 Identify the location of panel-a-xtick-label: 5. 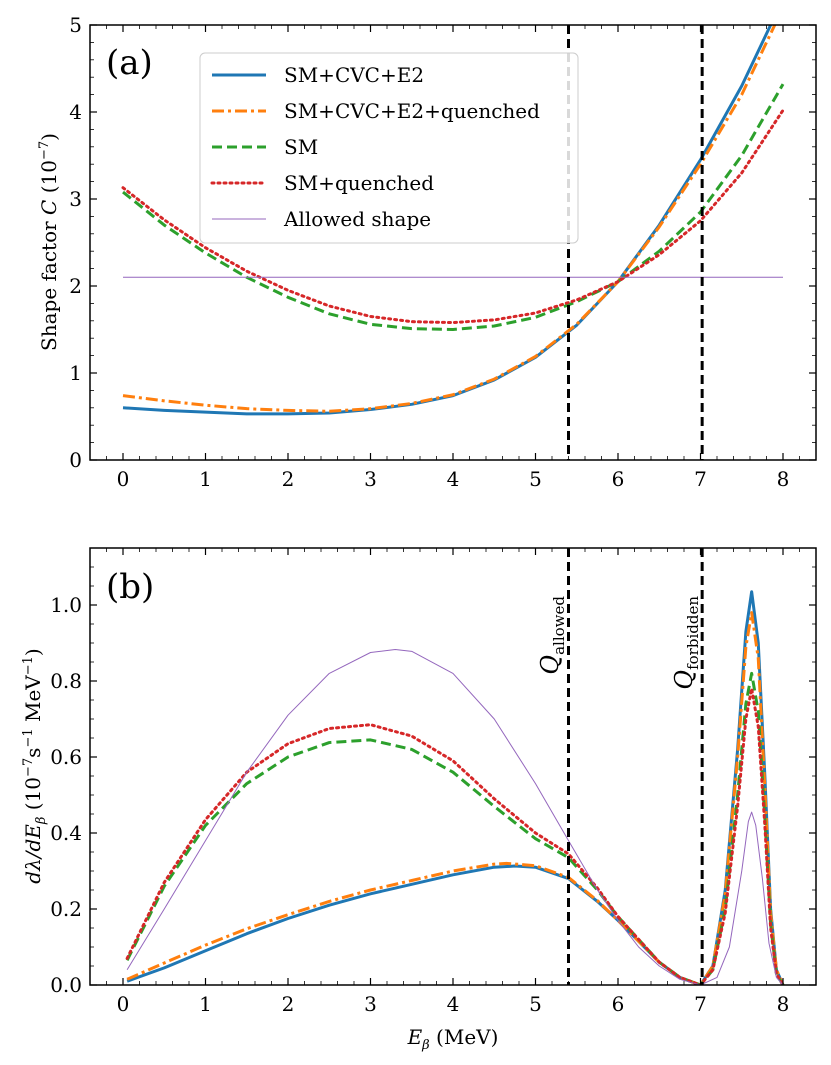
(535, 479).